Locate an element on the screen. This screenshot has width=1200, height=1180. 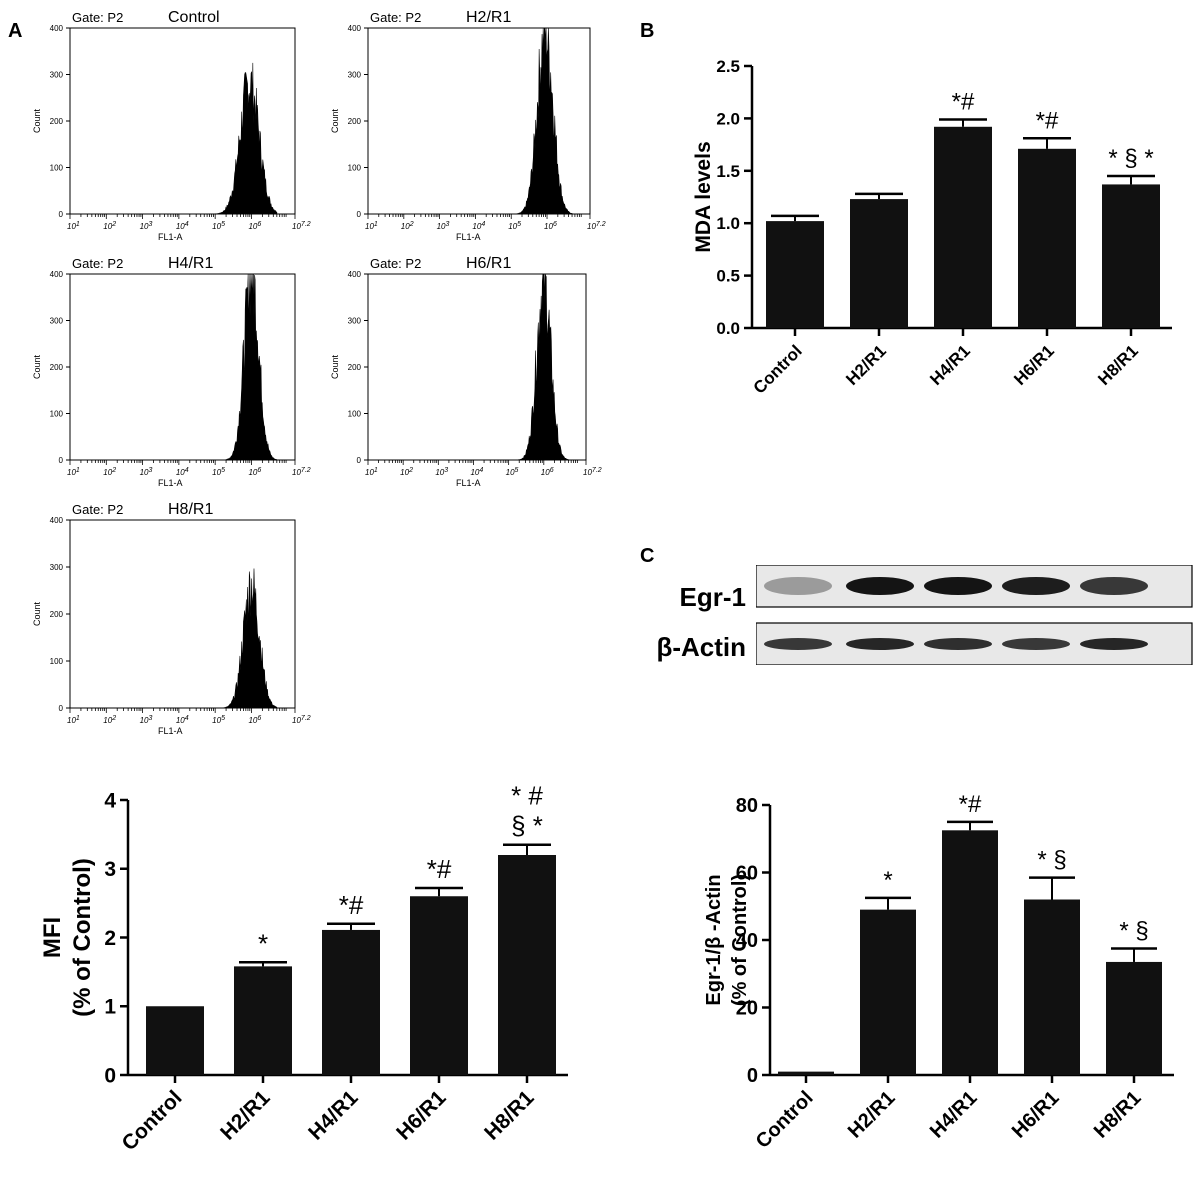
category-label: H4/R1 is located at coordinates (950, 365).